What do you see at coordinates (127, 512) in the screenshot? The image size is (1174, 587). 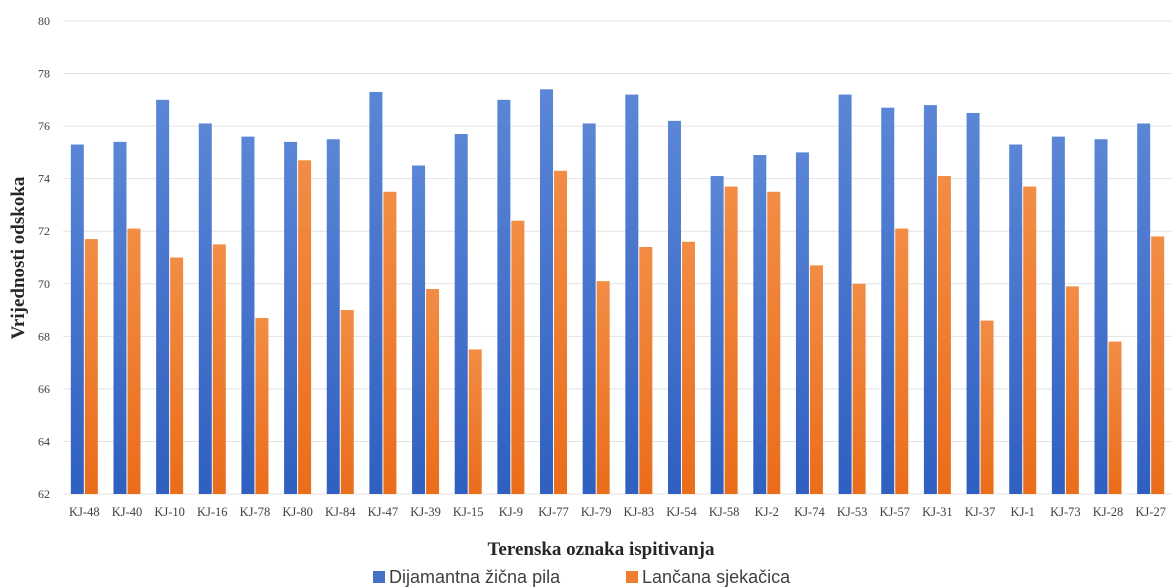 I see `x-tick-label: KJ-40` at bounding box center [127, 512].